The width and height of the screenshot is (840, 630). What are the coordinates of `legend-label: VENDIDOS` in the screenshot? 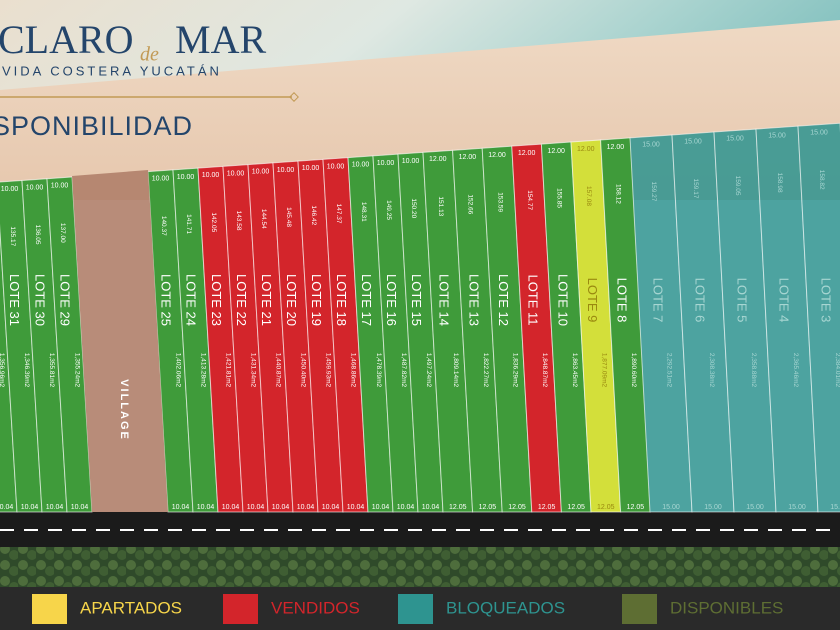 It's located at (315, 607).